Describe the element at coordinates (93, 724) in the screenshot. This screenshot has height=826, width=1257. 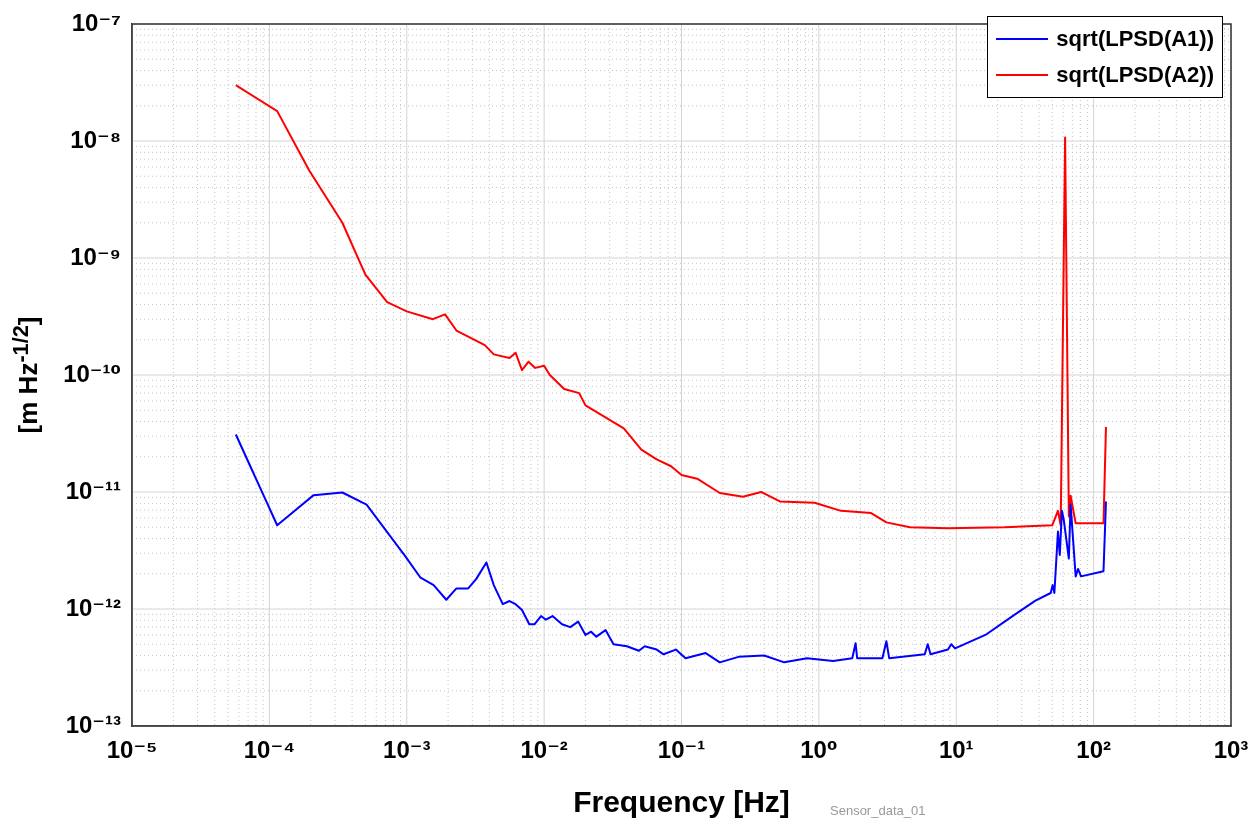
I see `y-tick-label: 10⁻¹³` at that location.